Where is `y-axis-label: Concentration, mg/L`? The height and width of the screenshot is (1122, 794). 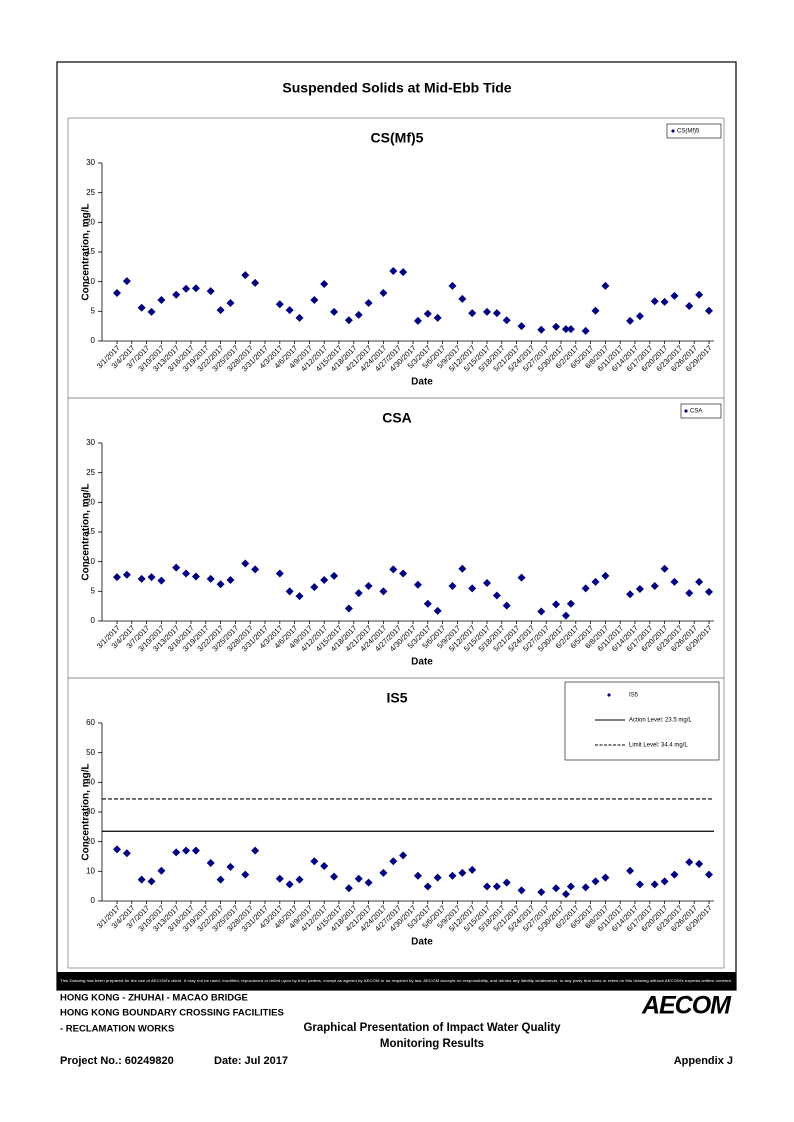 y-axis-label: Concentration, mg/L is located at coordinates (86, 811).